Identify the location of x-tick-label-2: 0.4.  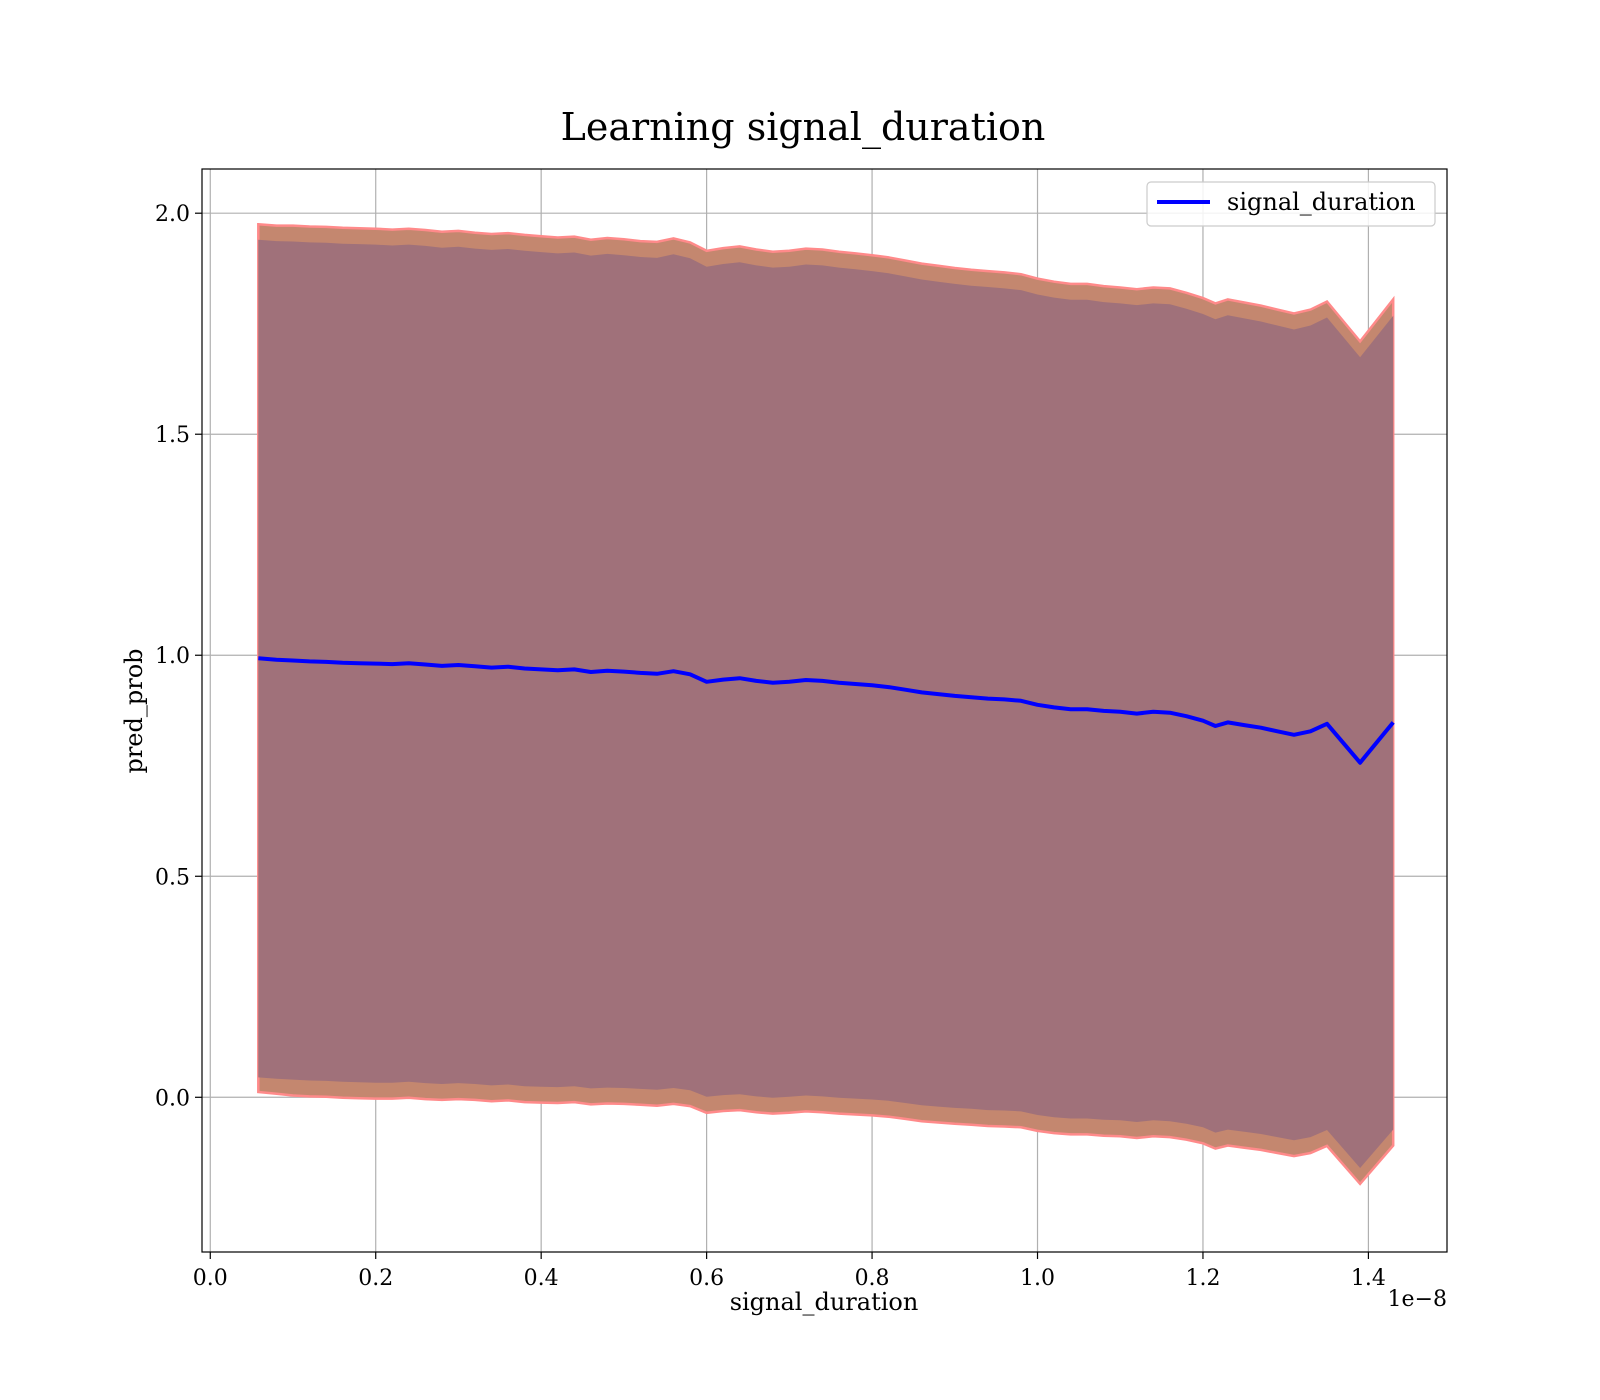
(541, 1278).